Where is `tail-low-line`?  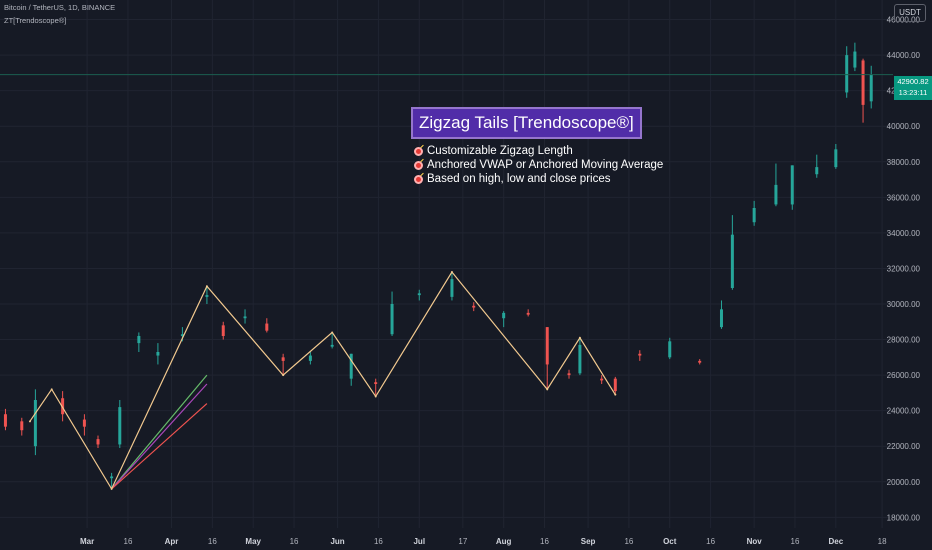
tail-low-line is located at coordinates (159, 446).